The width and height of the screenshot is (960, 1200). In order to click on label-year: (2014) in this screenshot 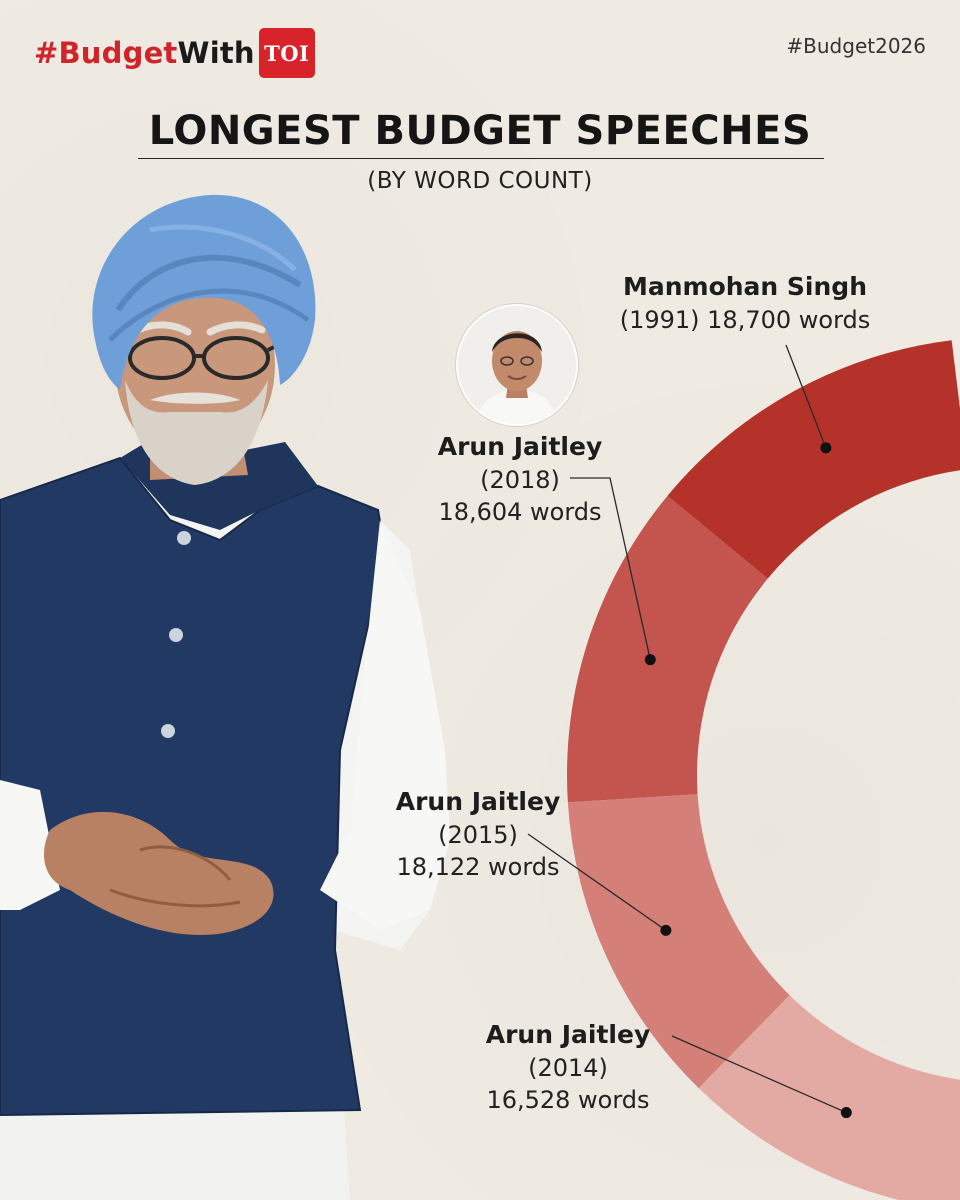, I will do `click(568, 1067)`.